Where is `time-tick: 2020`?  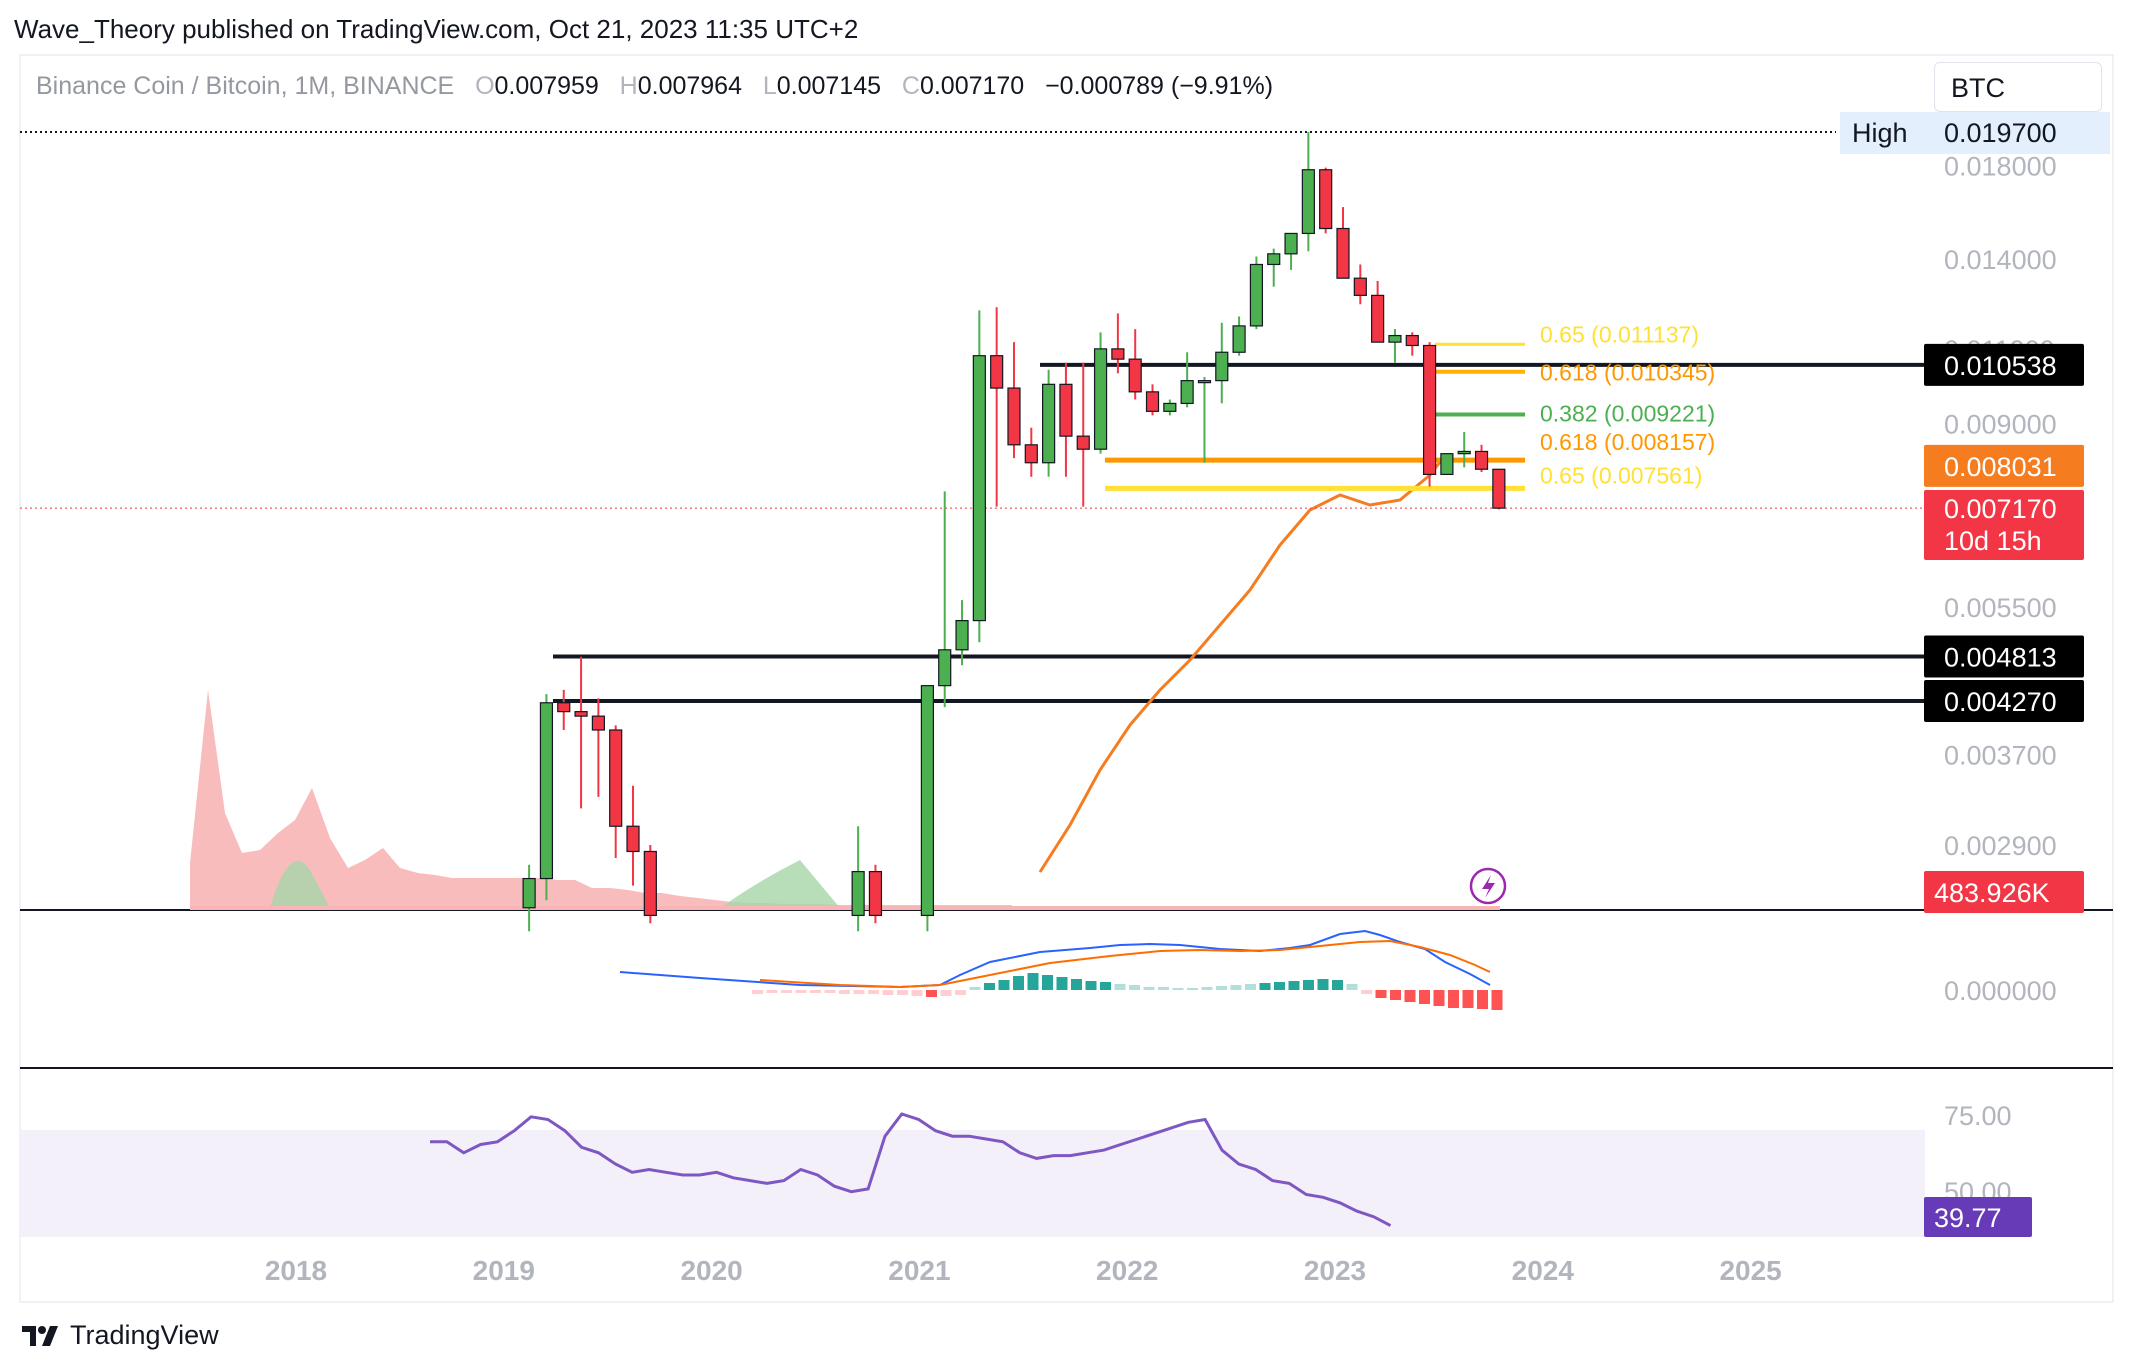
time-tick: 2020 is located at coordinates (711, 1270).